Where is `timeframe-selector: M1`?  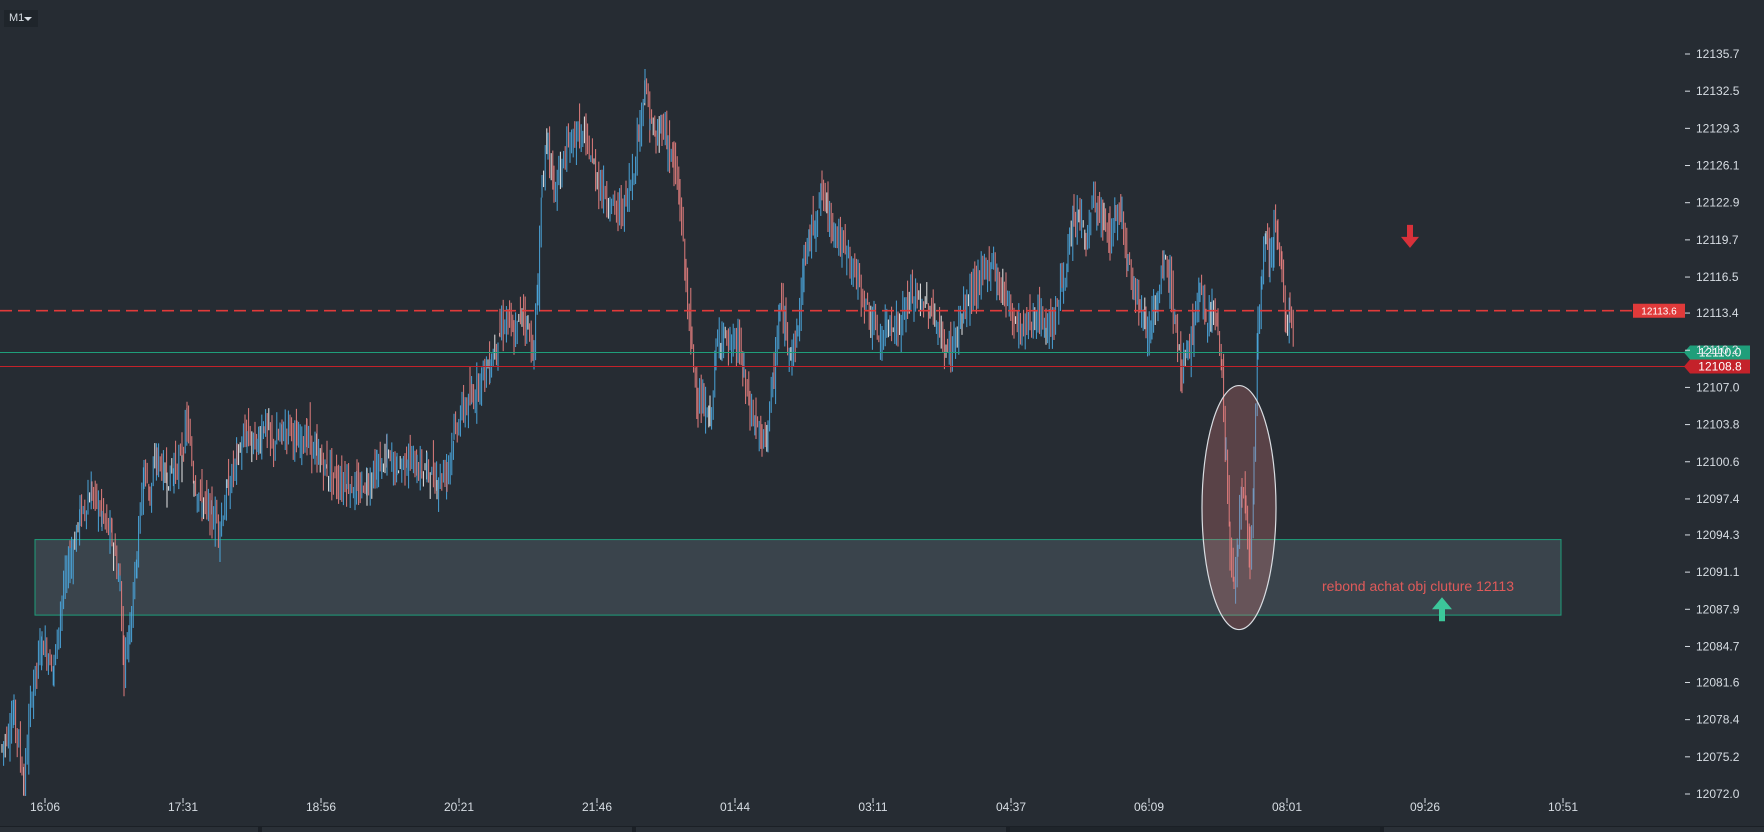 timeframe-selector: M1 is located at coordinates (21, 18).